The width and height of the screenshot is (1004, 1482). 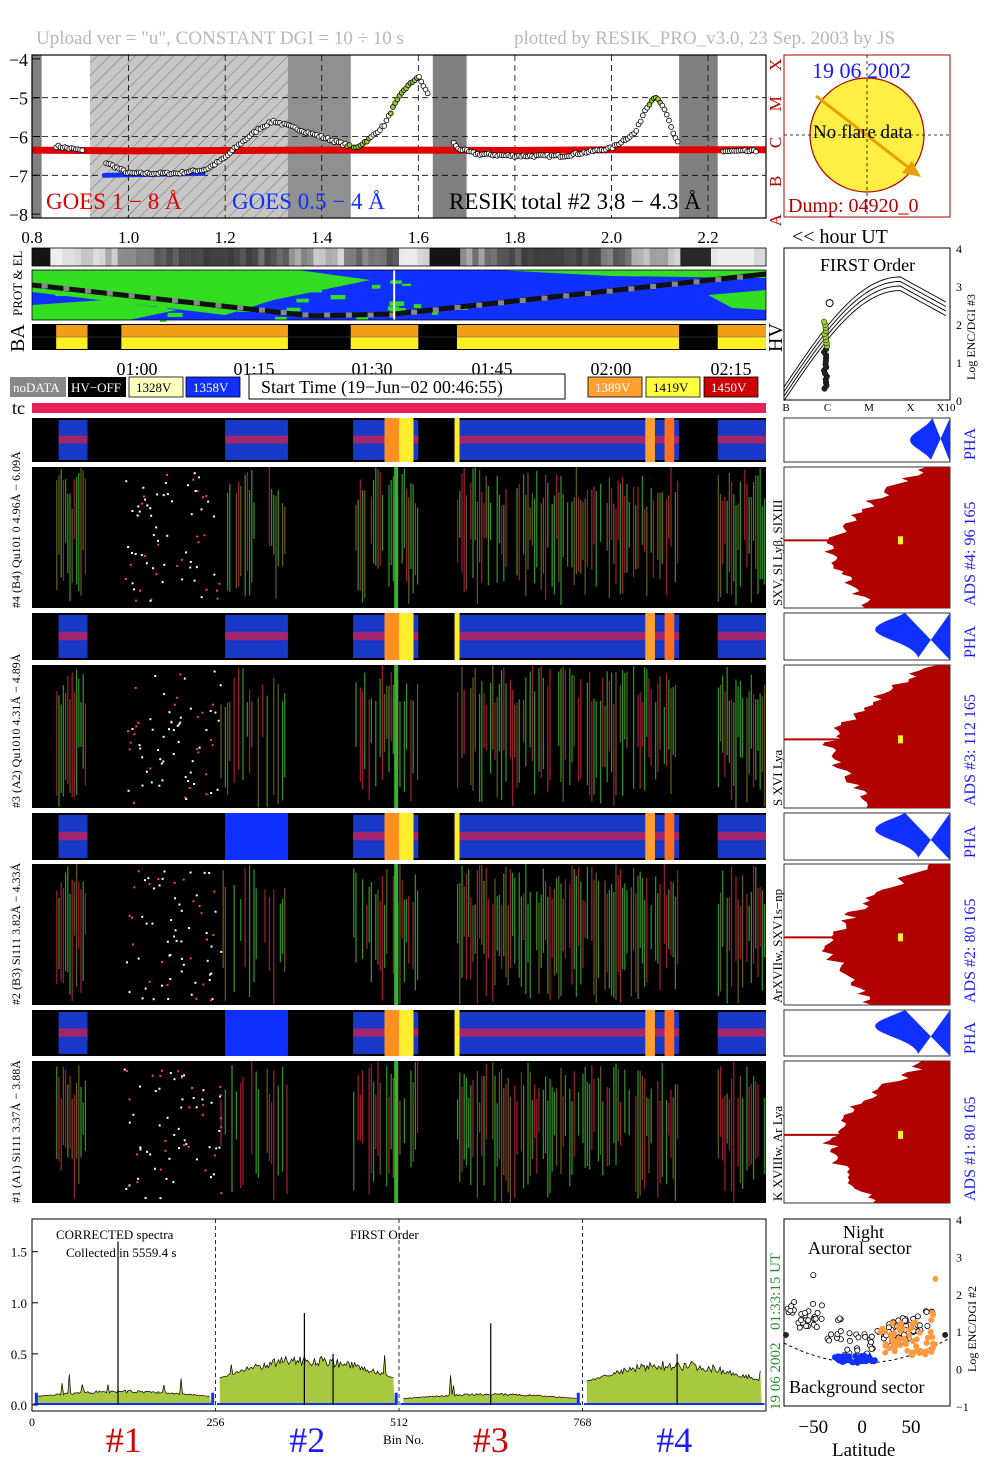 I want to click on ads-side-fill, so click(x=886, y=1132).